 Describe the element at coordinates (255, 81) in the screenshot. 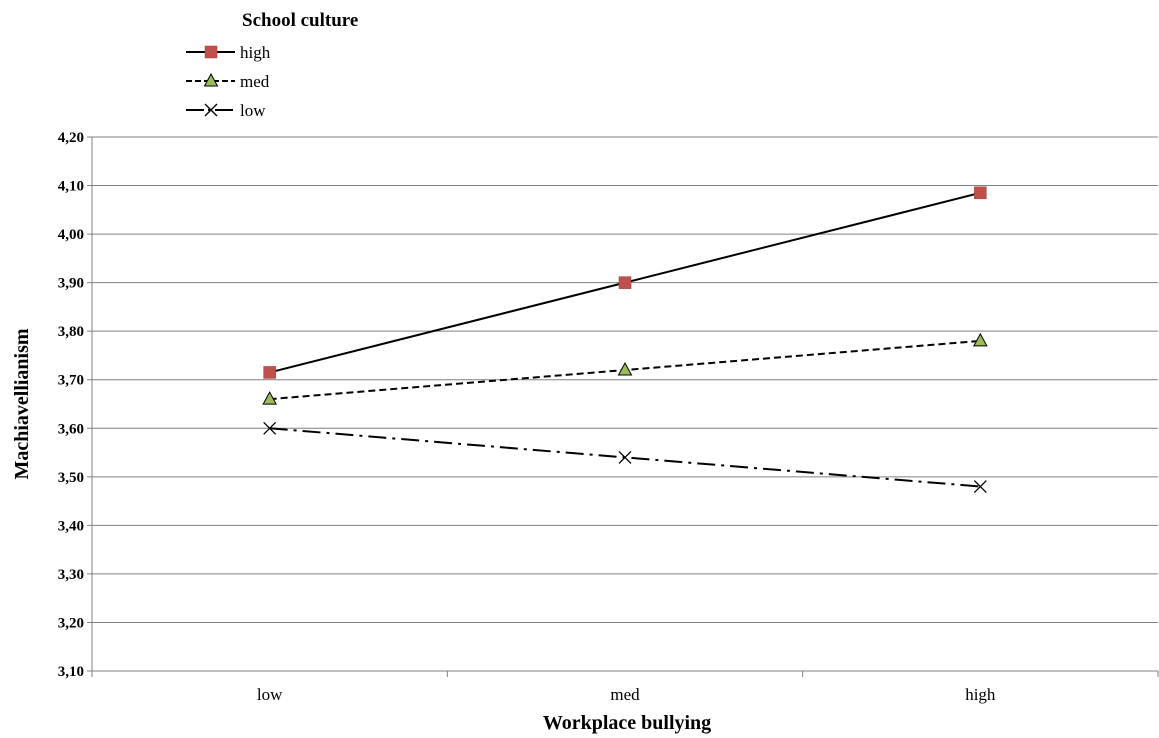

I see `legend-label: med` at that location.